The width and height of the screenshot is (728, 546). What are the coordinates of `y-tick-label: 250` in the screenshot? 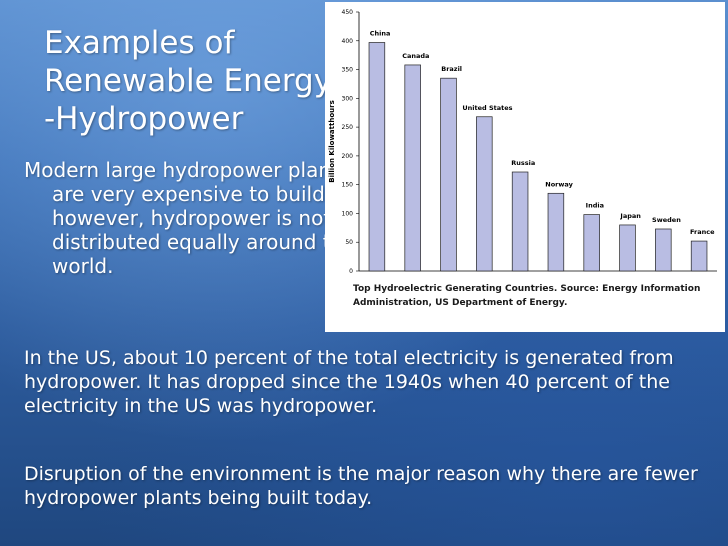 It's located at (348, 127).